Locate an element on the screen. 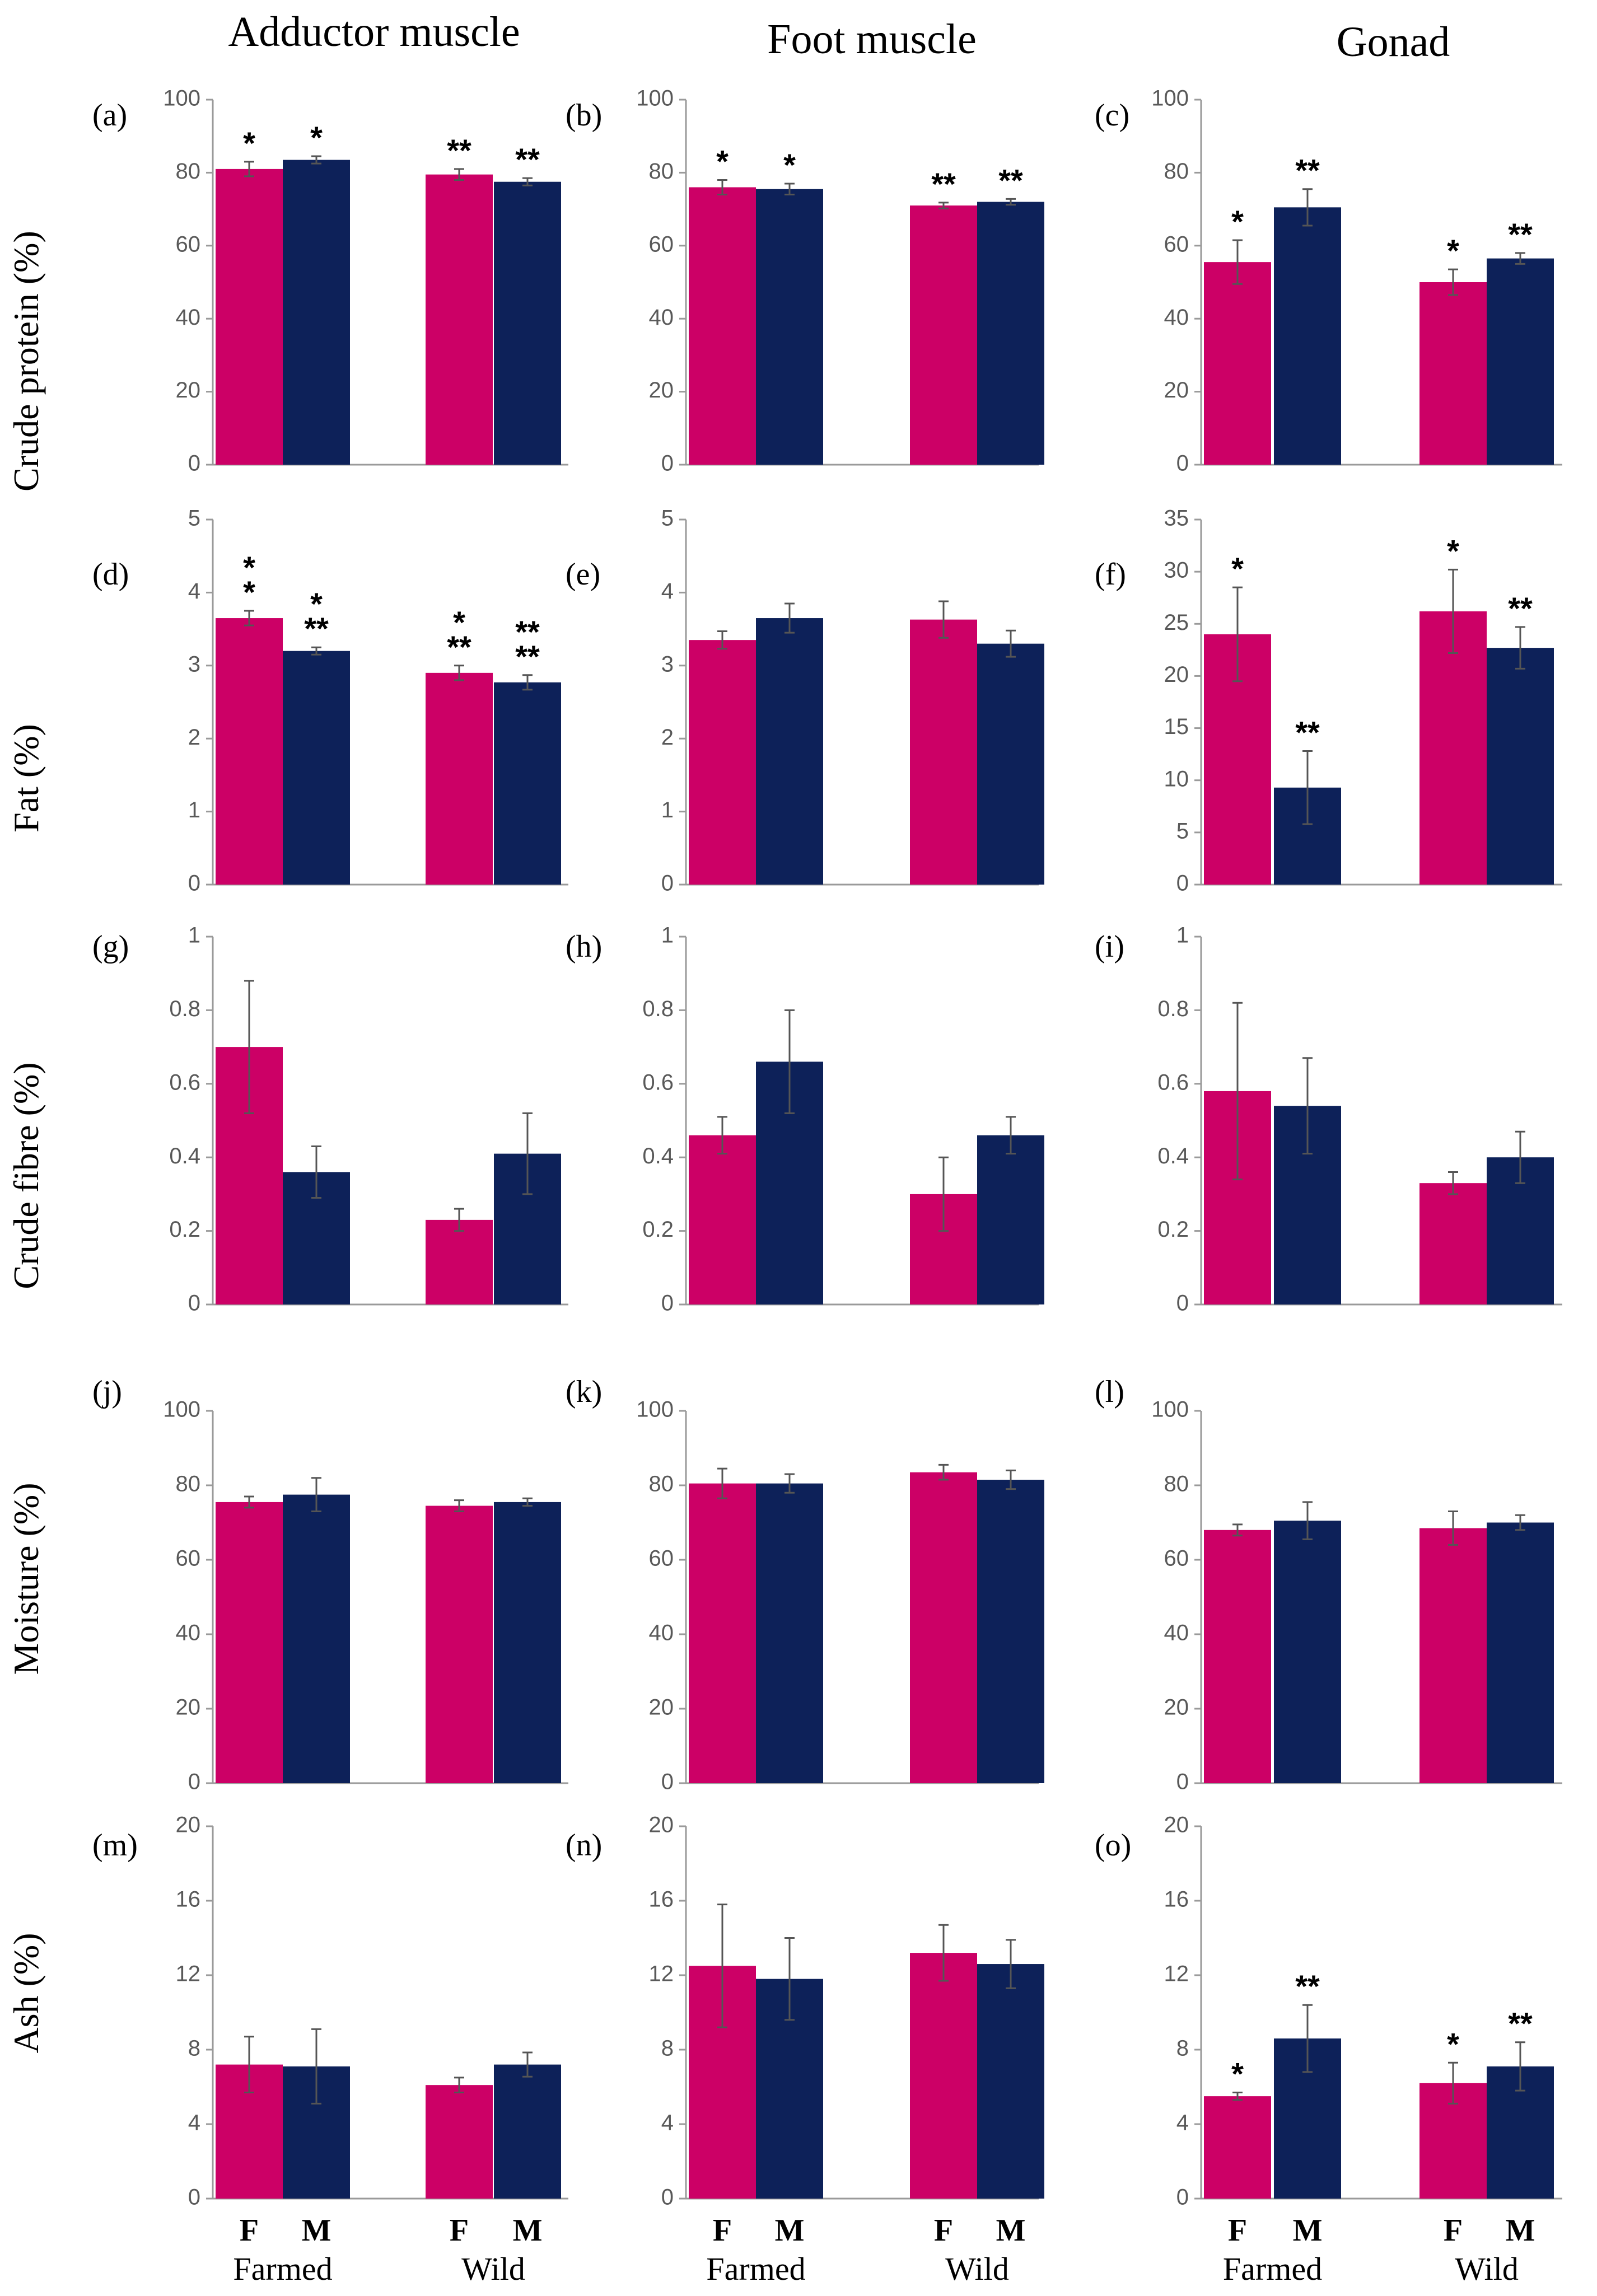  row-label-crude-protein: Crude protein (%) is located at coordinates (26, 361).